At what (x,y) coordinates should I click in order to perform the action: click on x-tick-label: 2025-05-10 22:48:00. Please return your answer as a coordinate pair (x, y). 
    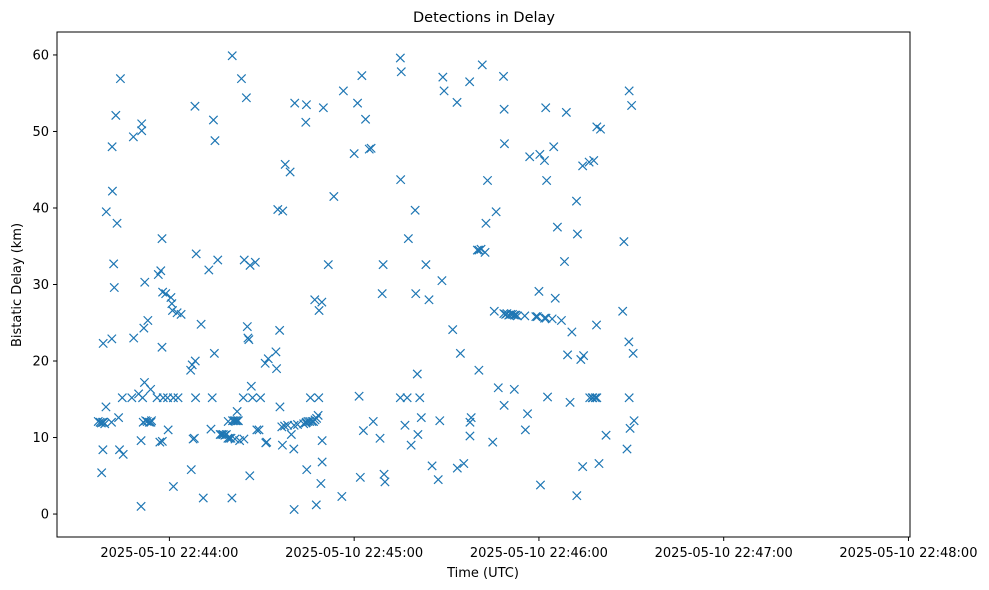
    Looking at the image, I should click on (908, 553).